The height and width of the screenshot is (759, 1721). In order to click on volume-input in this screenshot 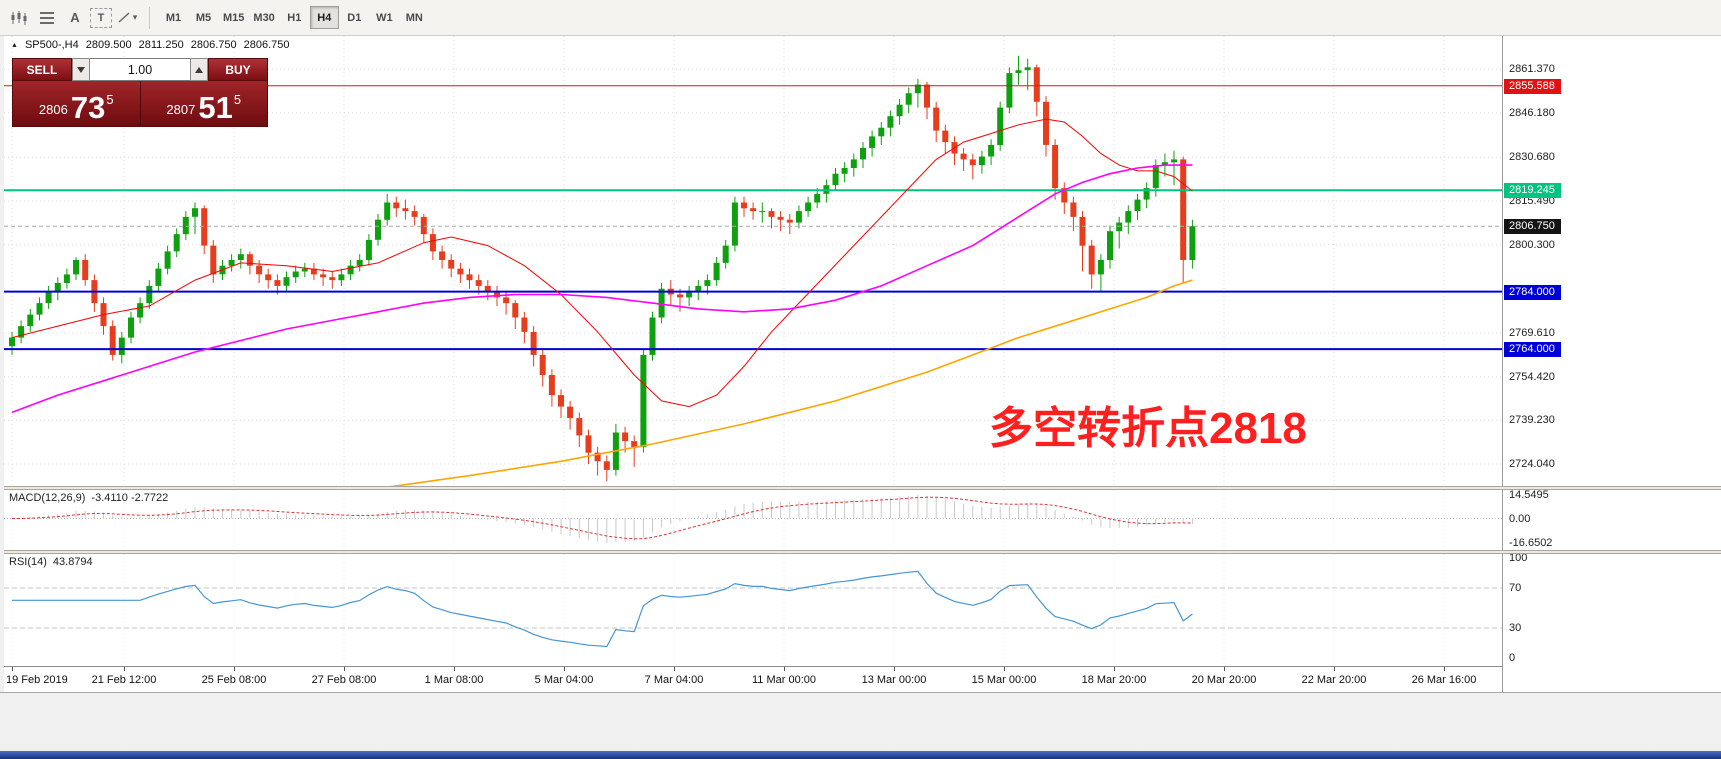, I will do `click(140, 69)`.